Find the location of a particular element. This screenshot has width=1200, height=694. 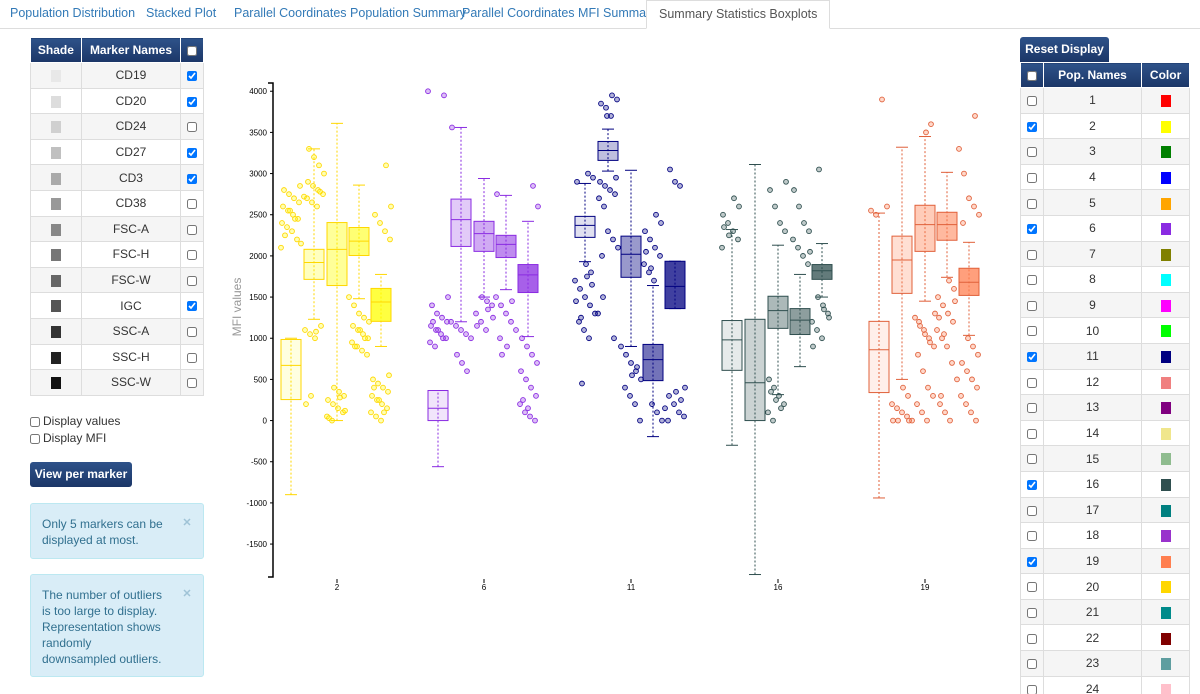

tab: Population Distribution is located at coordinates (73, 13).